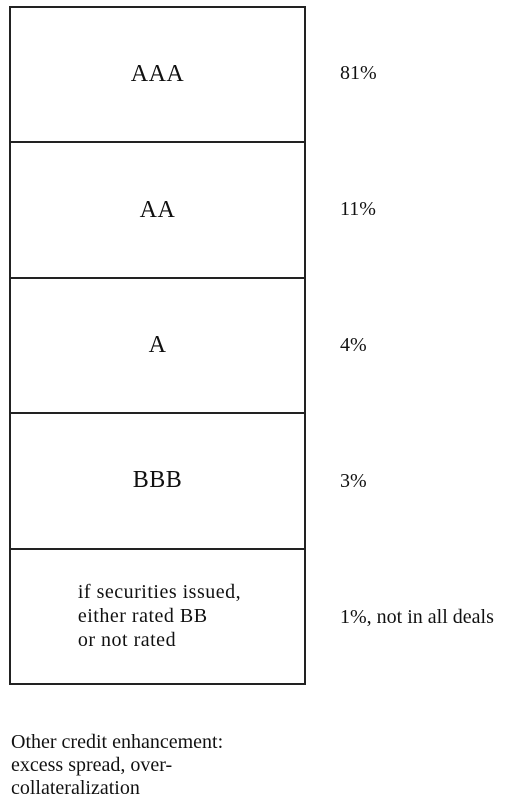 This screenshot has height=809, width=525. I want to click on tranche-aaa: AAA, so click(157, 76).